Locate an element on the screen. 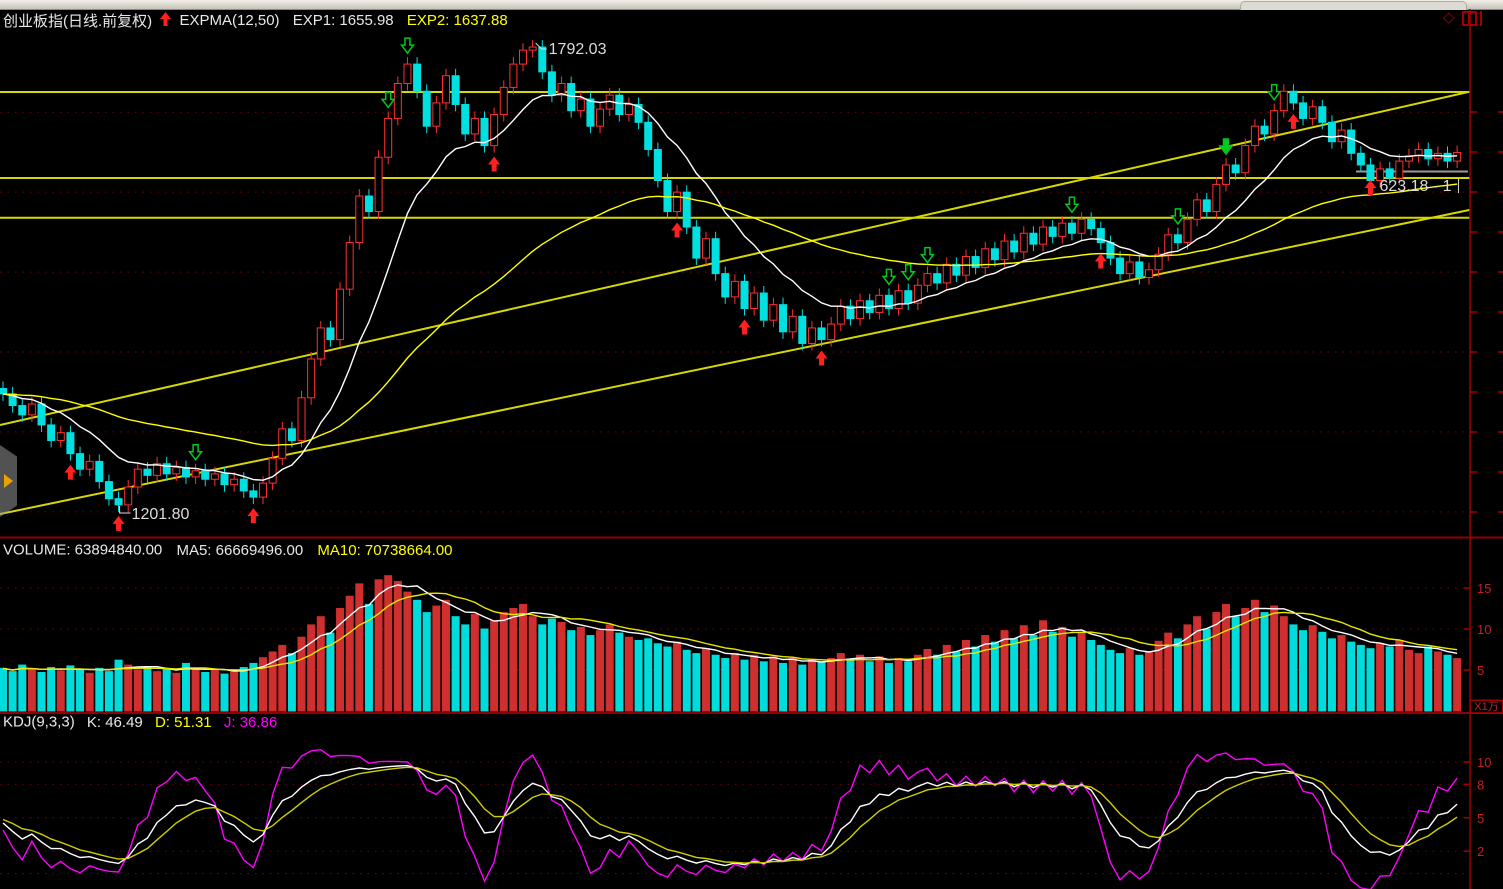  chart-corner-tools: ◇ is located at coordinates (1462, 18).